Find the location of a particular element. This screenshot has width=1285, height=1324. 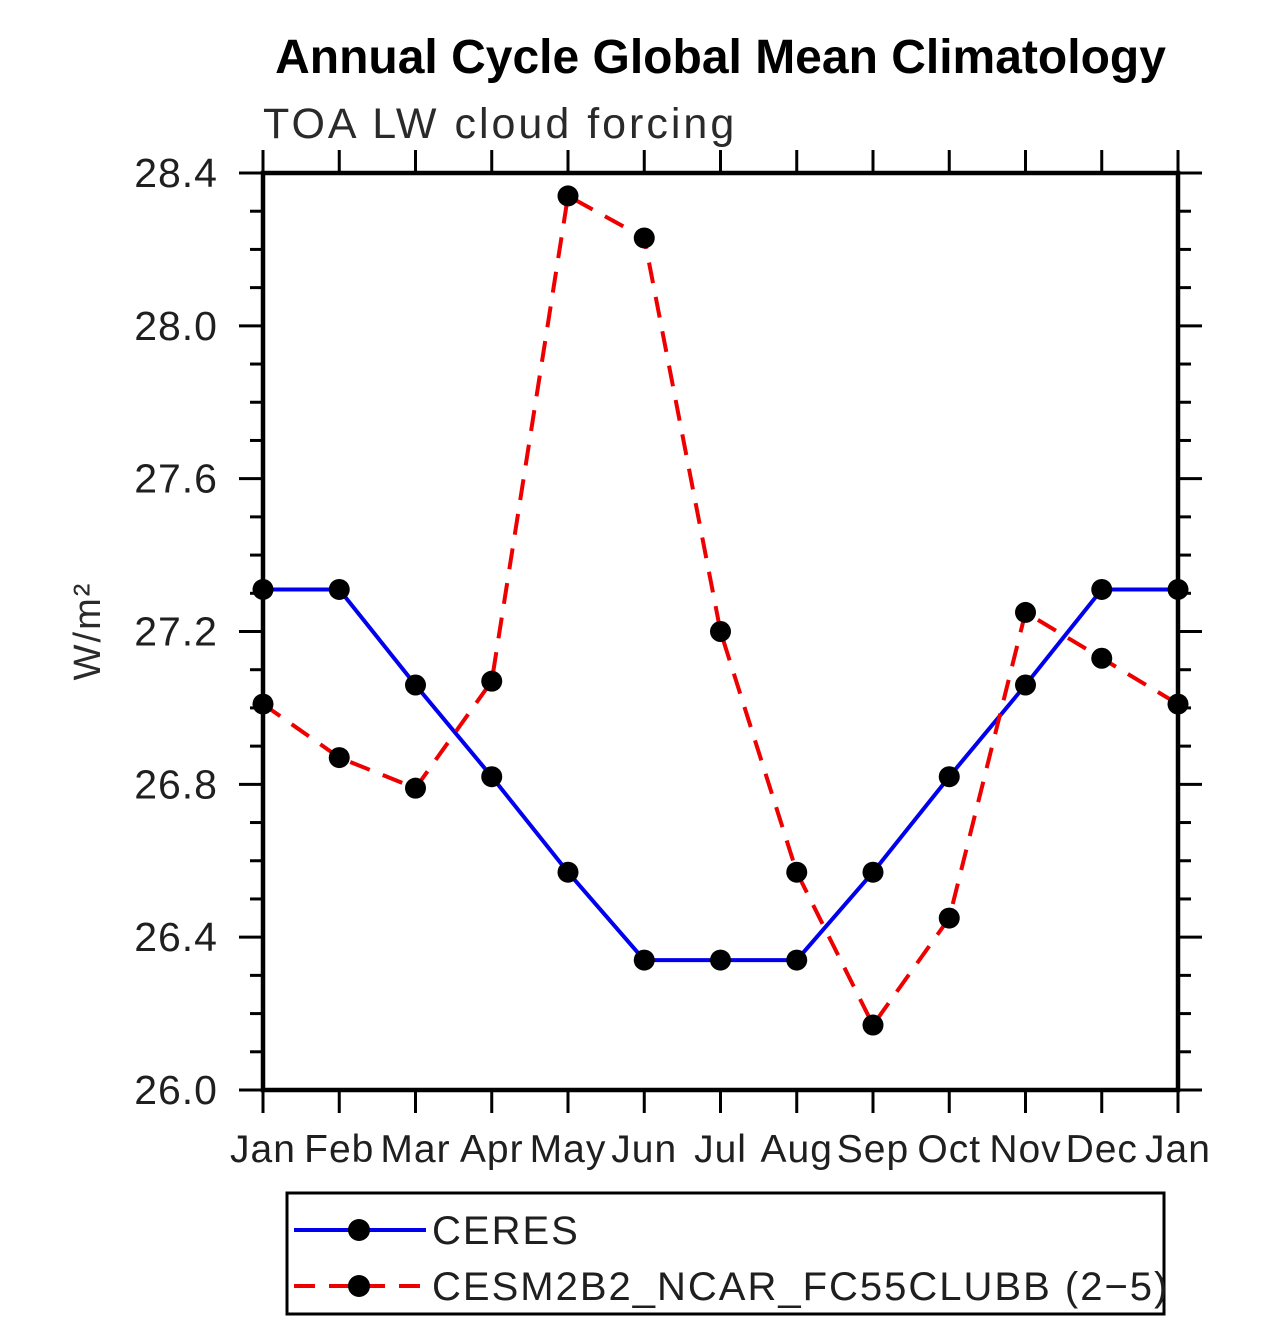

y-tick-label: 28.4 is located at coordinates (176, 173).